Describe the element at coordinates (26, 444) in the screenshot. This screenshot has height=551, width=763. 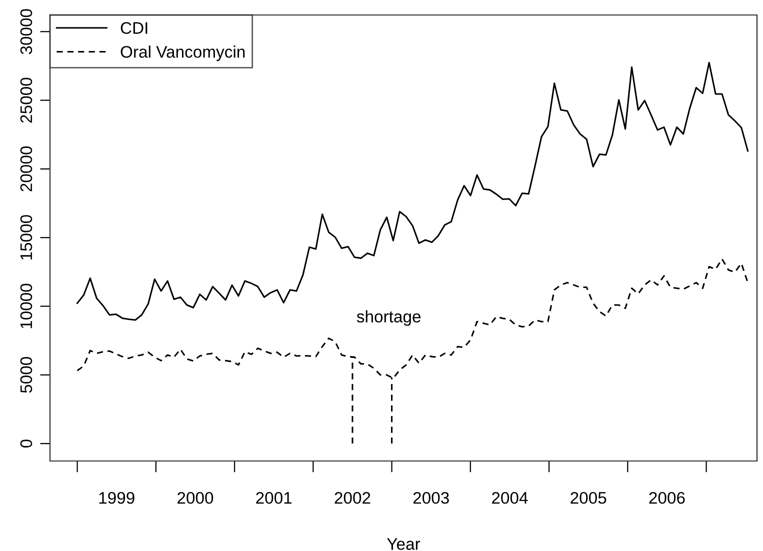
I see `y-tick-label: 0` at that location.